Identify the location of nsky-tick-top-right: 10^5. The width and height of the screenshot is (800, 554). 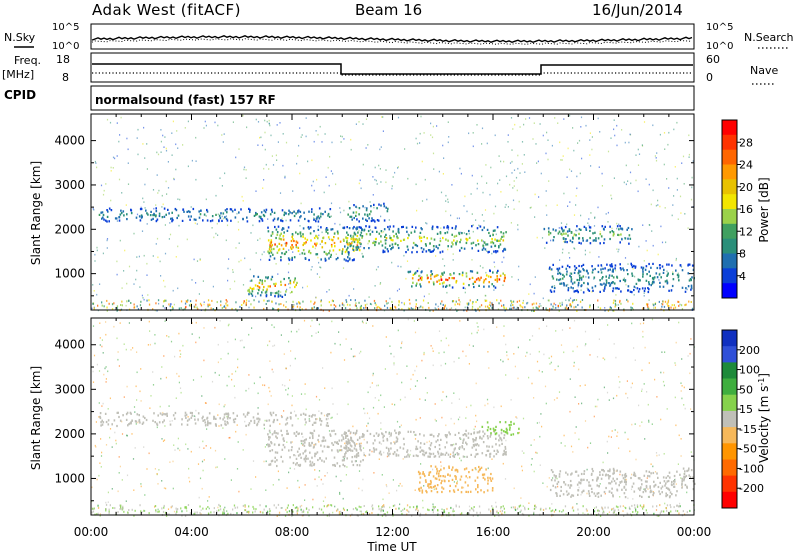
(719, 27).